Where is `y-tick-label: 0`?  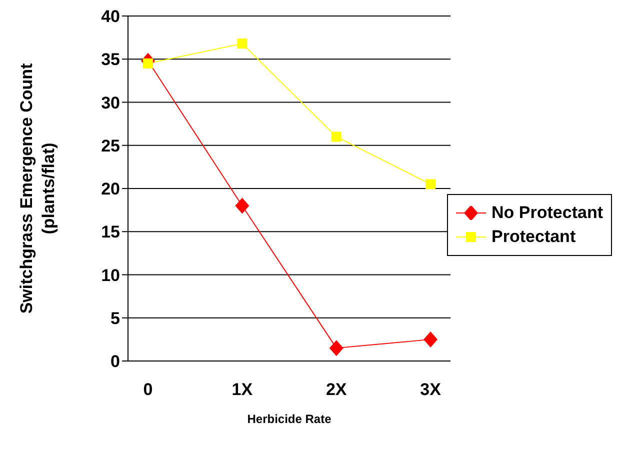 y-tick-label: 0 is located at coordinates (115, 362).